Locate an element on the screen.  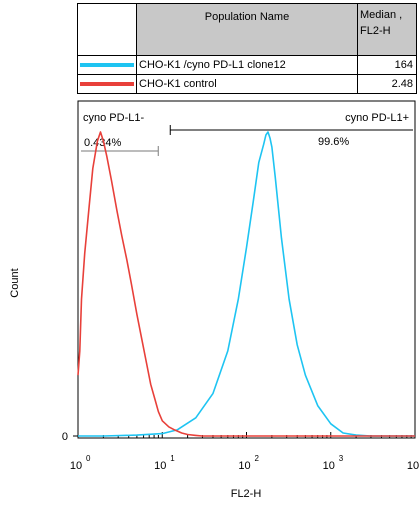
gate-name-positive: cyno PD-L1+ is located at coordinates (377, 118).